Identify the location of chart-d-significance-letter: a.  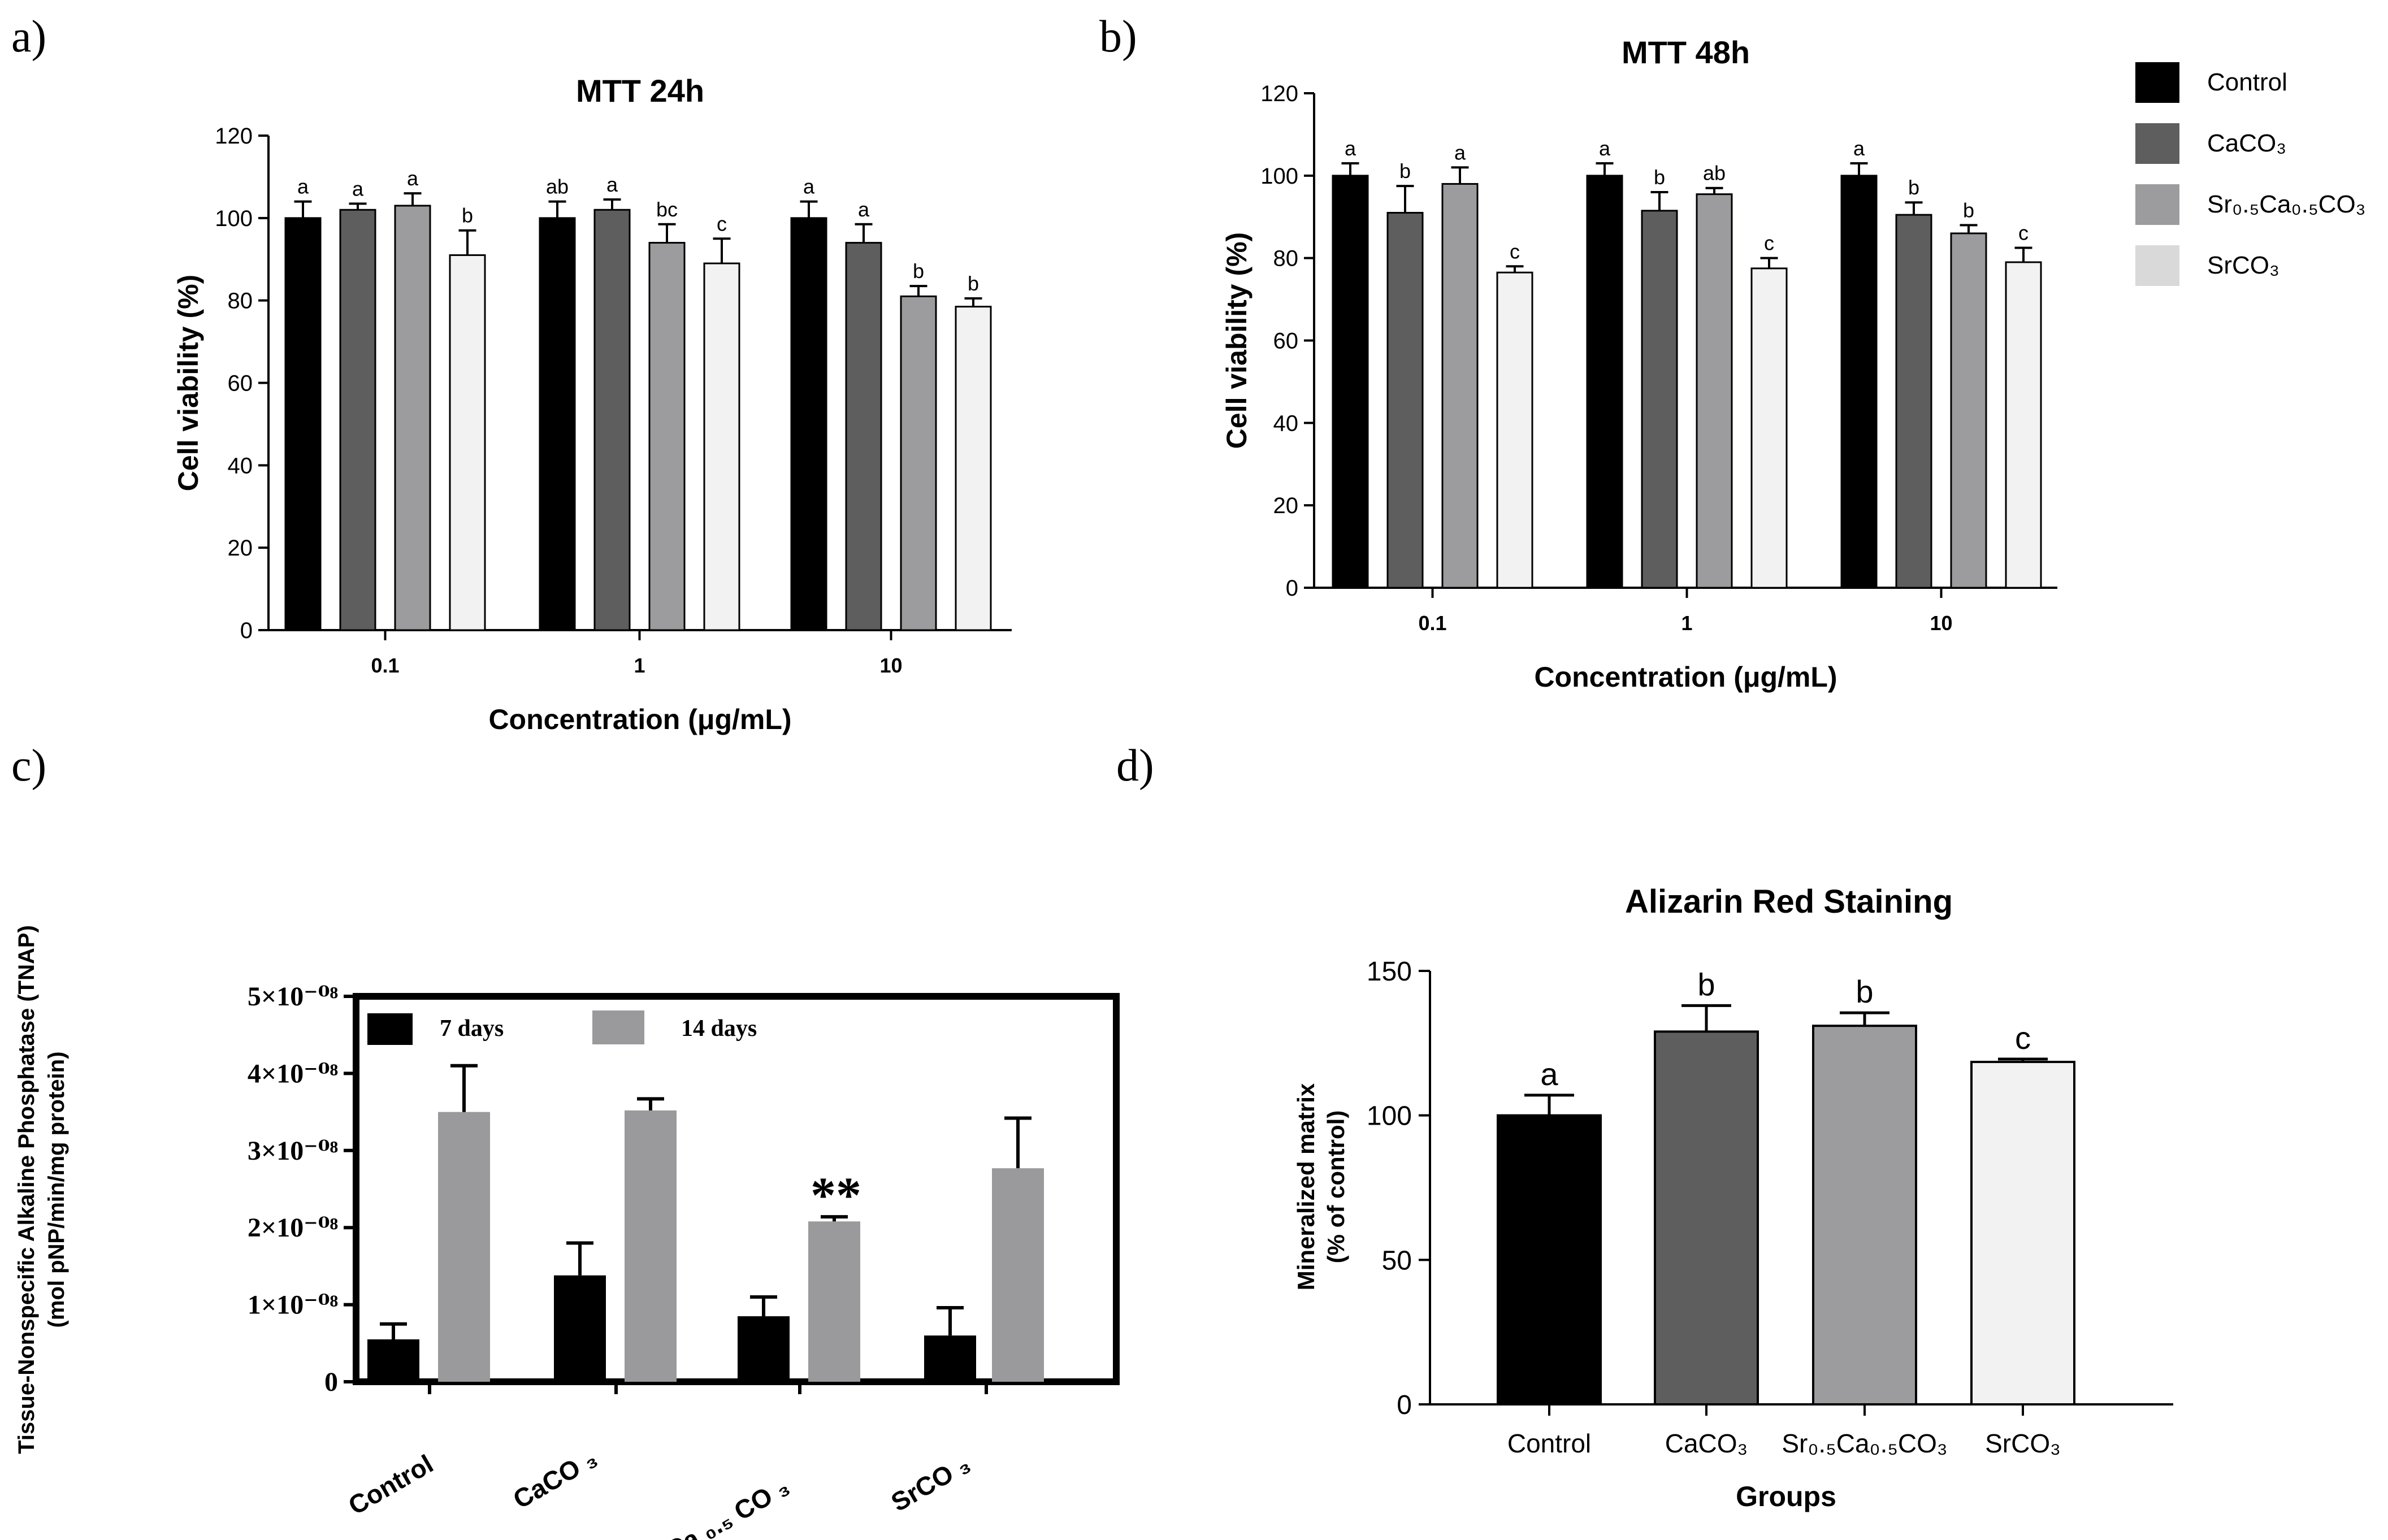
(1549, 1074).